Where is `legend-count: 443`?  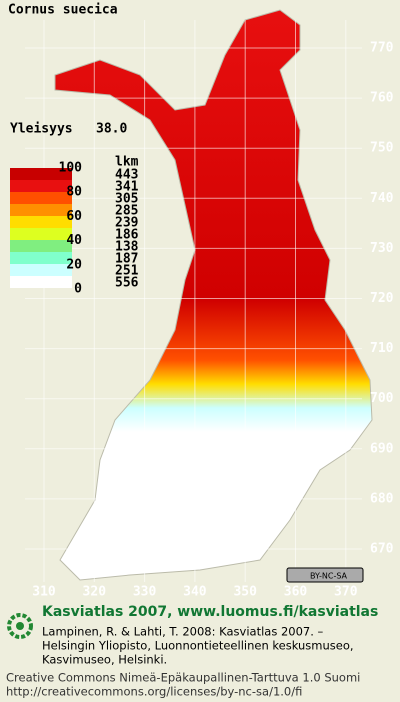
legend-count: 443 is located at coordinates (126, 175).